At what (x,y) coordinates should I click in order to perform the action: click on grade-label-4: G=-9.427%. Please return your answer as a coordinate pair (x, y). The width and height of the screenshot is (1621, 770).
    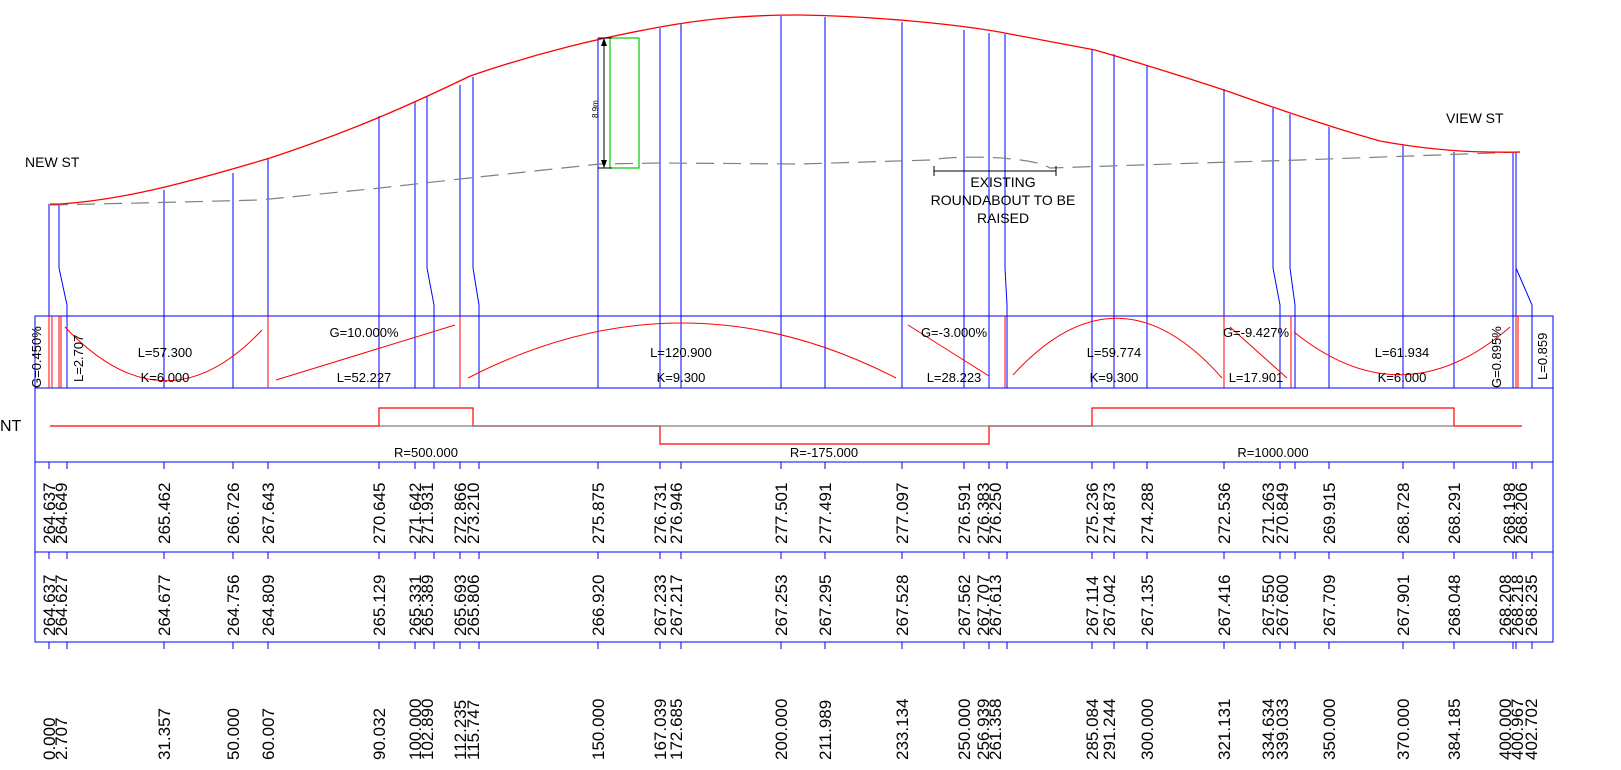
    Looking at the image, I should click on (1256, 332).